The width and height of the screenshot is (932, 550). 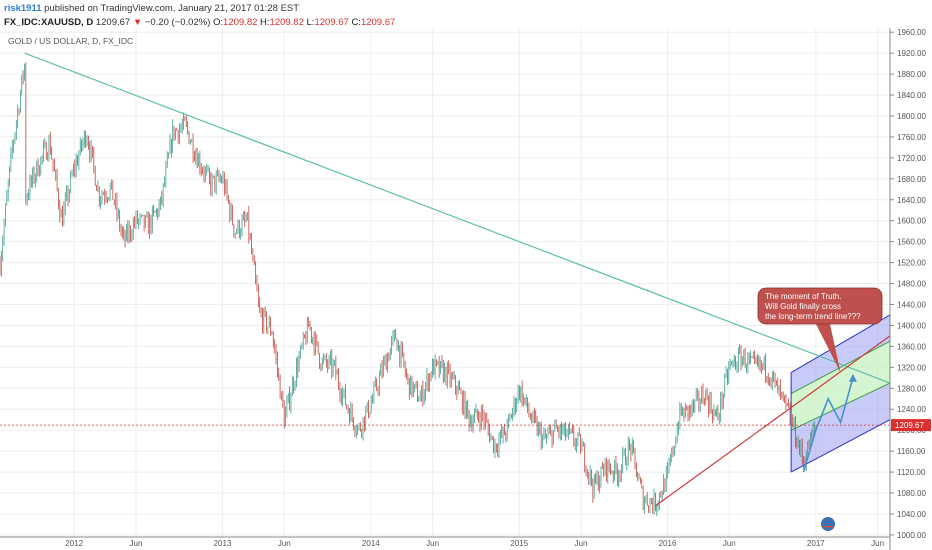 What do you see at coordinates (223, 543) in the screenshot?
I see `x-tick-label: 2013` at bounding box center [223, 543].